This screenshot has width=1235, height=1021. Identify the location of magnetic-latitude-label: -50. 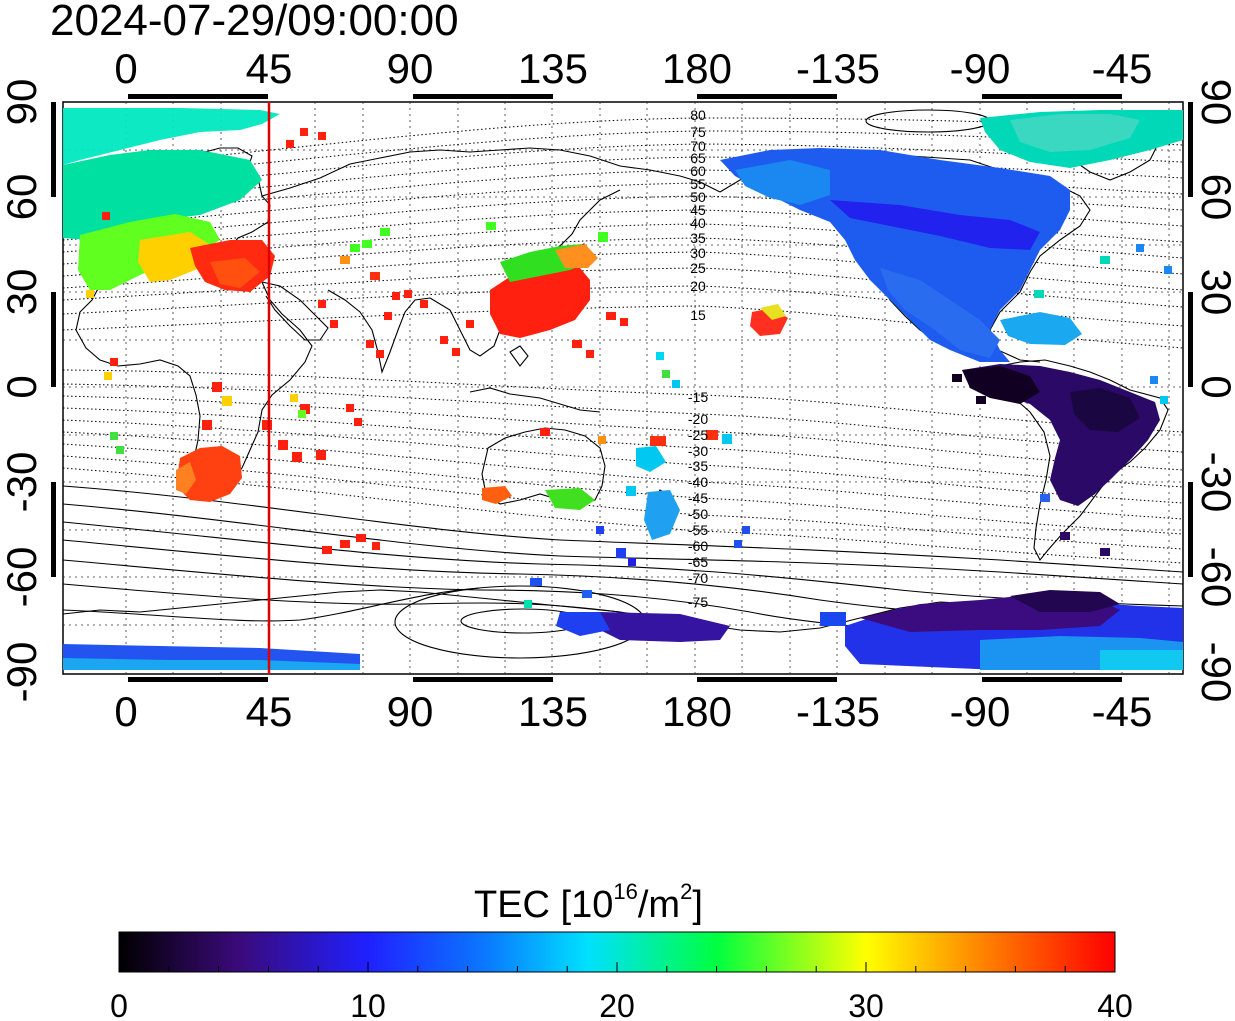
(698, 514).